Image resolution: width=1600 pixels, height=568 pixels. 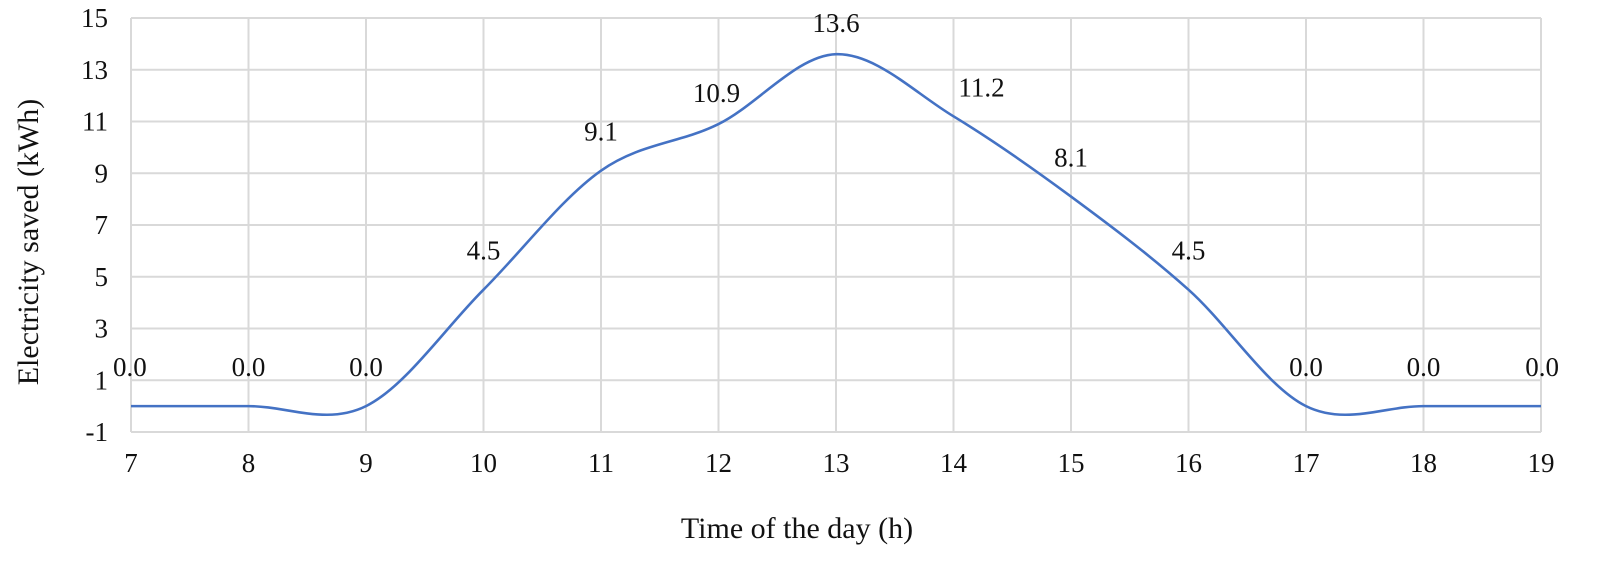 I want to click on x-tick-label: 18, so click(x=1423, y=463).